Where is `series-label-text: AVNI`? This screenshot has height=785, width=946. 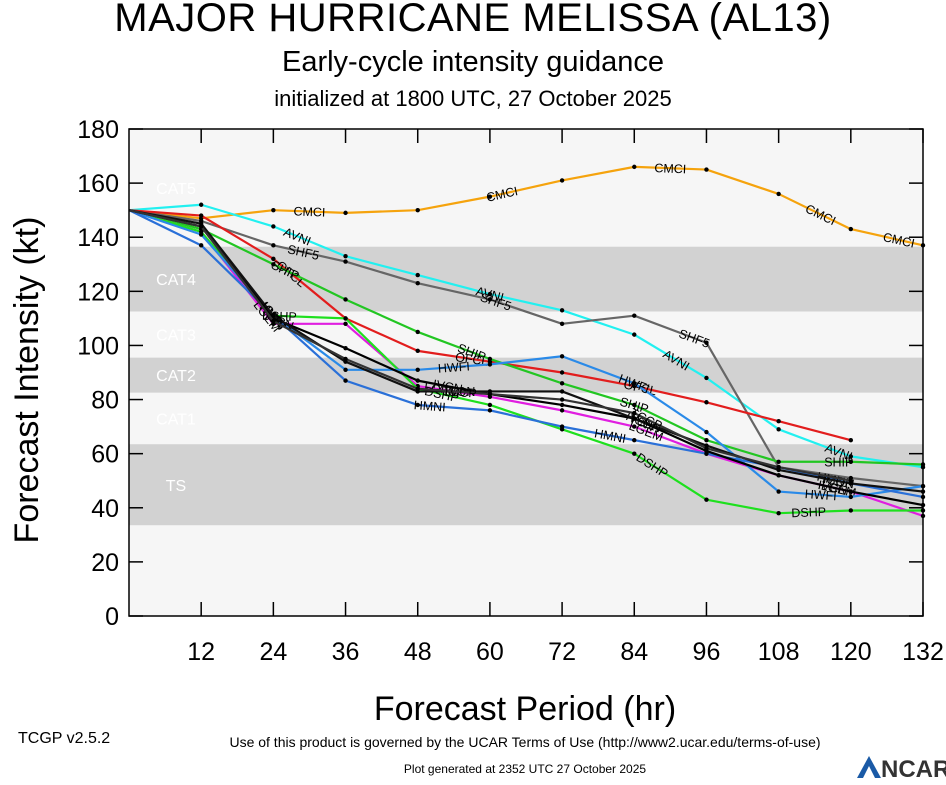 series-label-text: AVNI is located at coordinates (489, 294).